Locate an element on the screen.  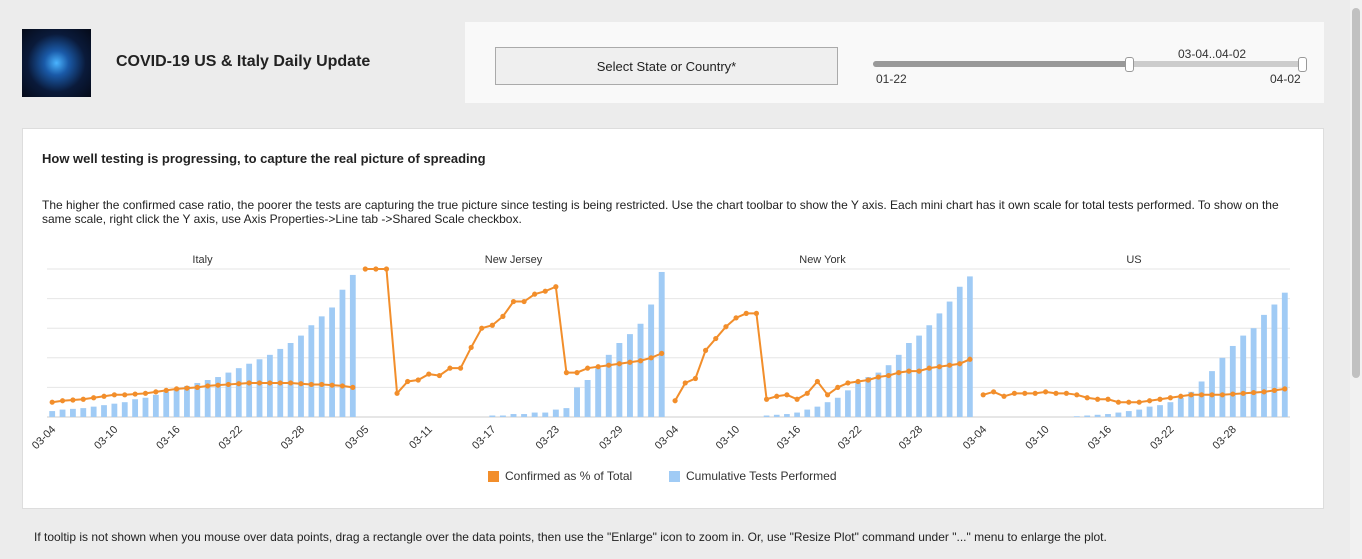
select-button: Select State or Country* is located at coordinates (666, 66).